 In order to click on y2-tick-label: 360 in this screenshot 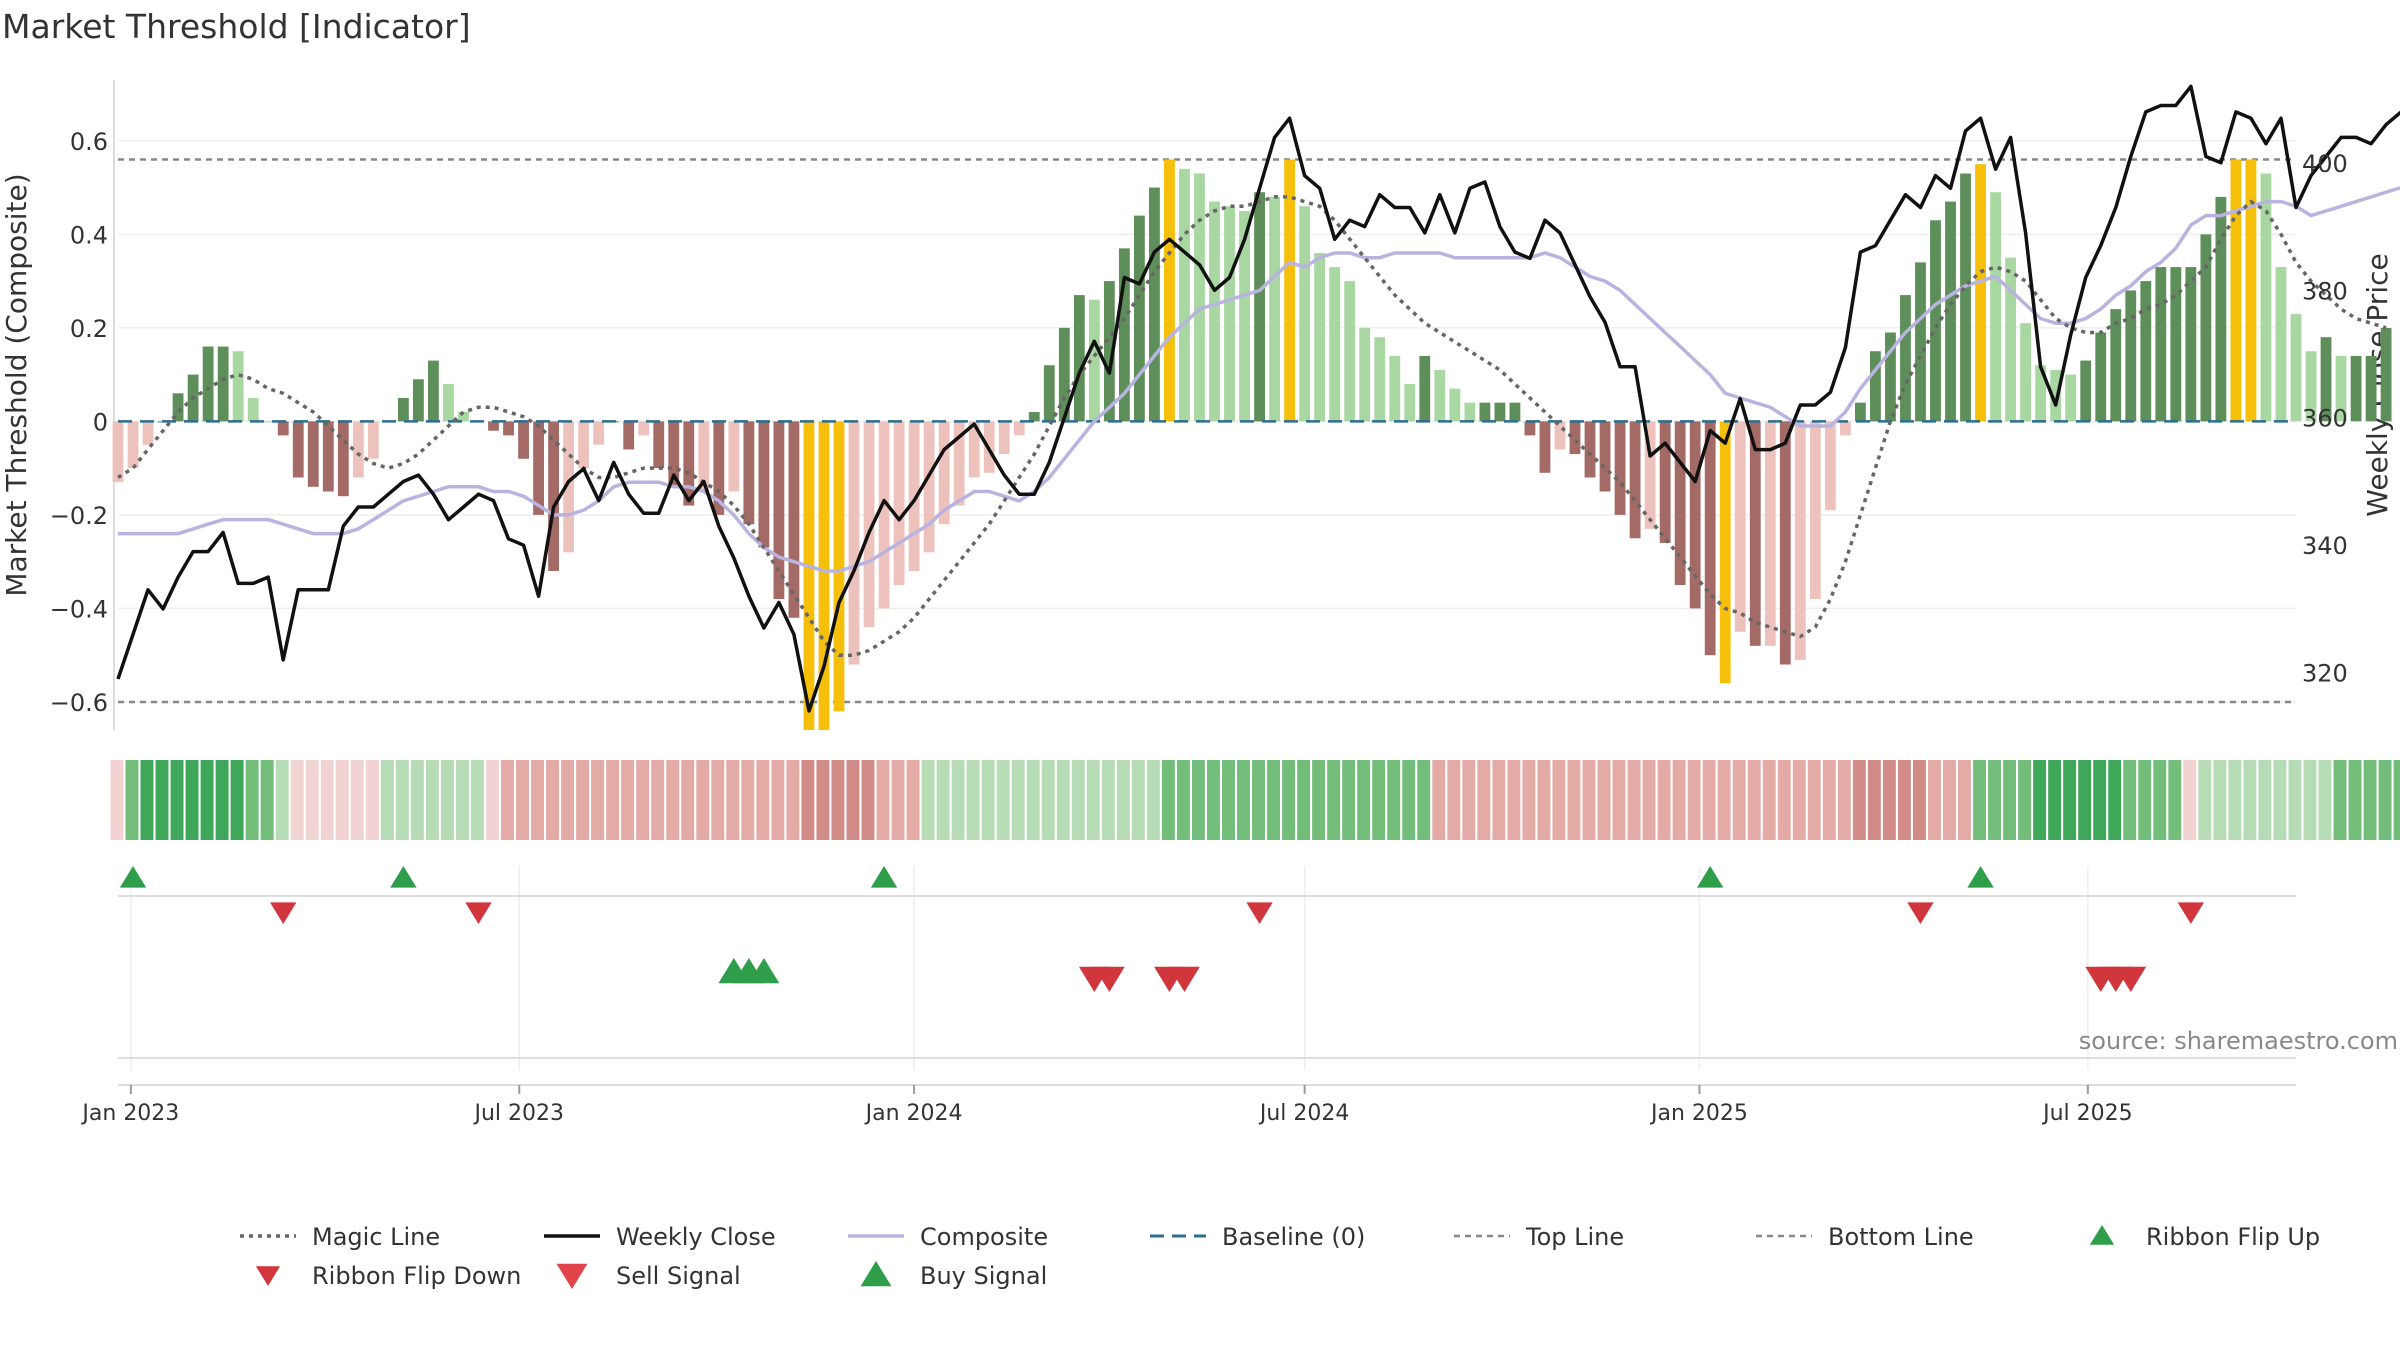, I will do `click(2325, 419)`.